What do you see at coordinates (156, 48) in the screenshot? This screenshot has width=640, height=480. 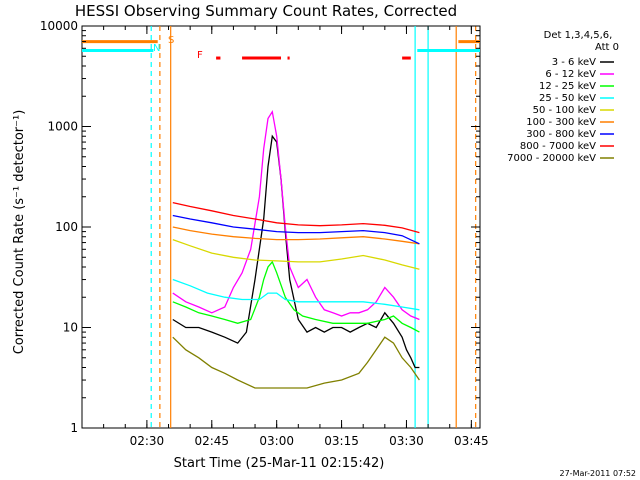 I see `flag-label: N` at bounding box center [156, 48].